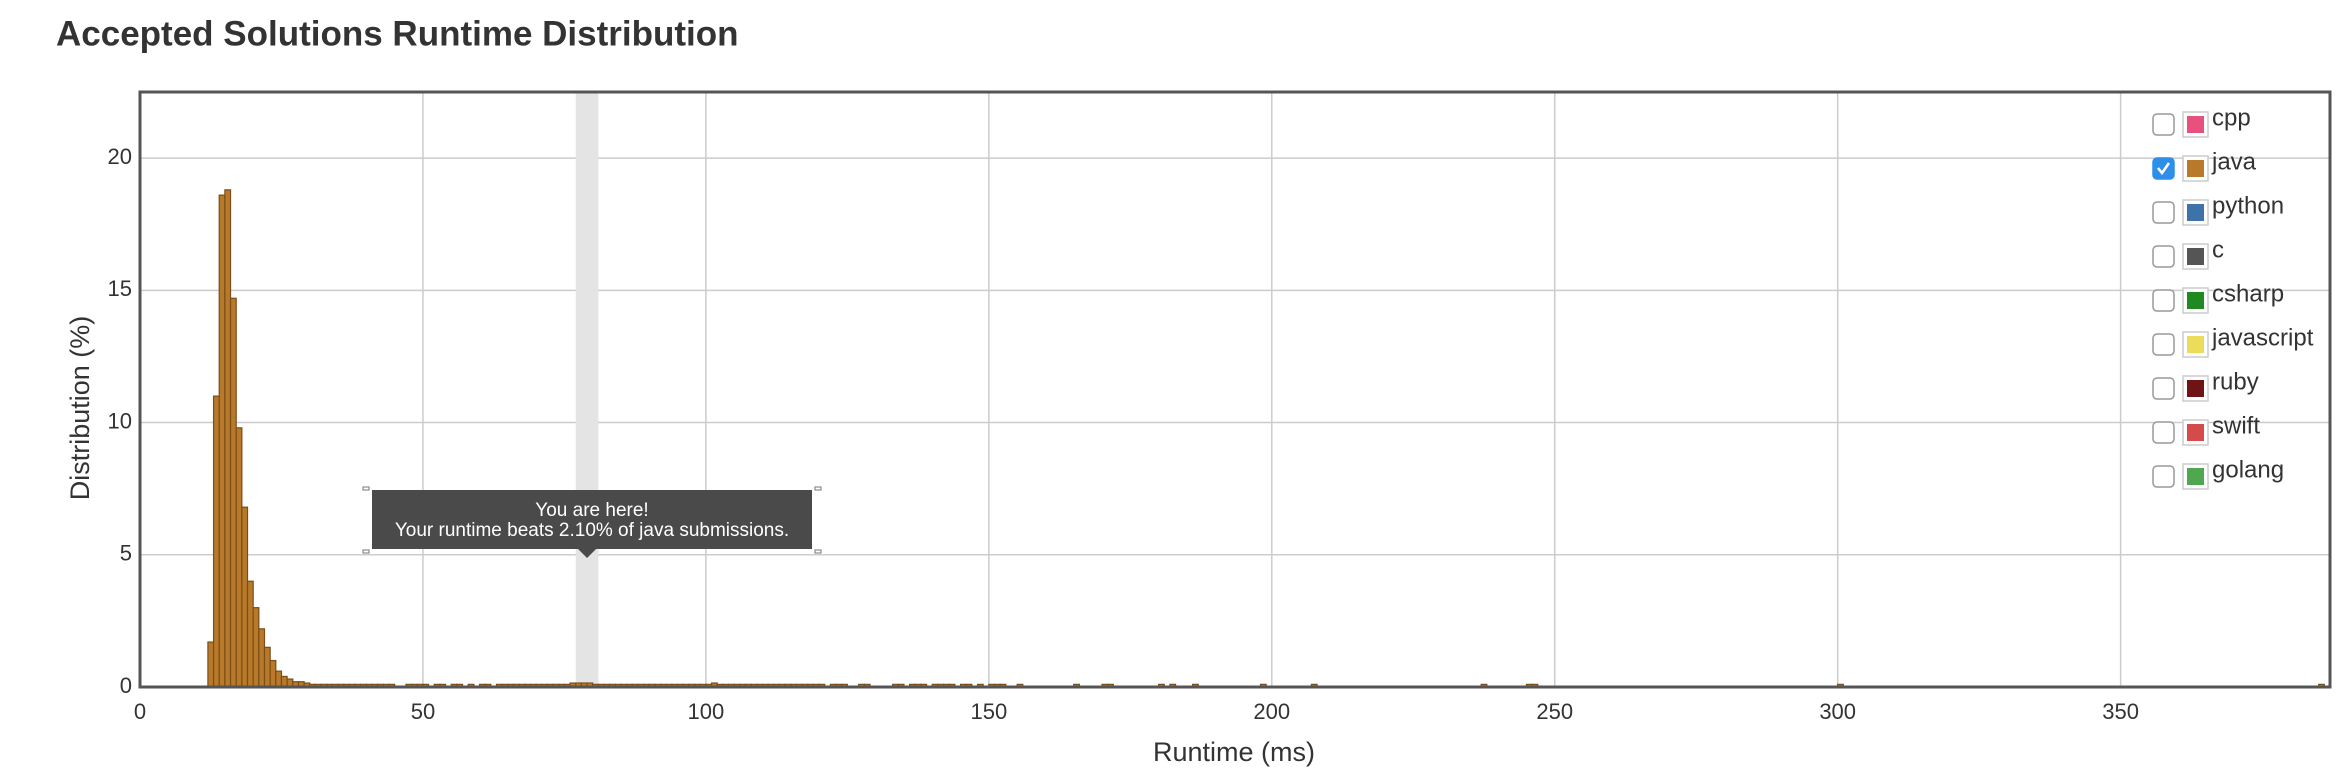  I want to click on x-axis-title: Runtime (ms), so click(1234, 752).